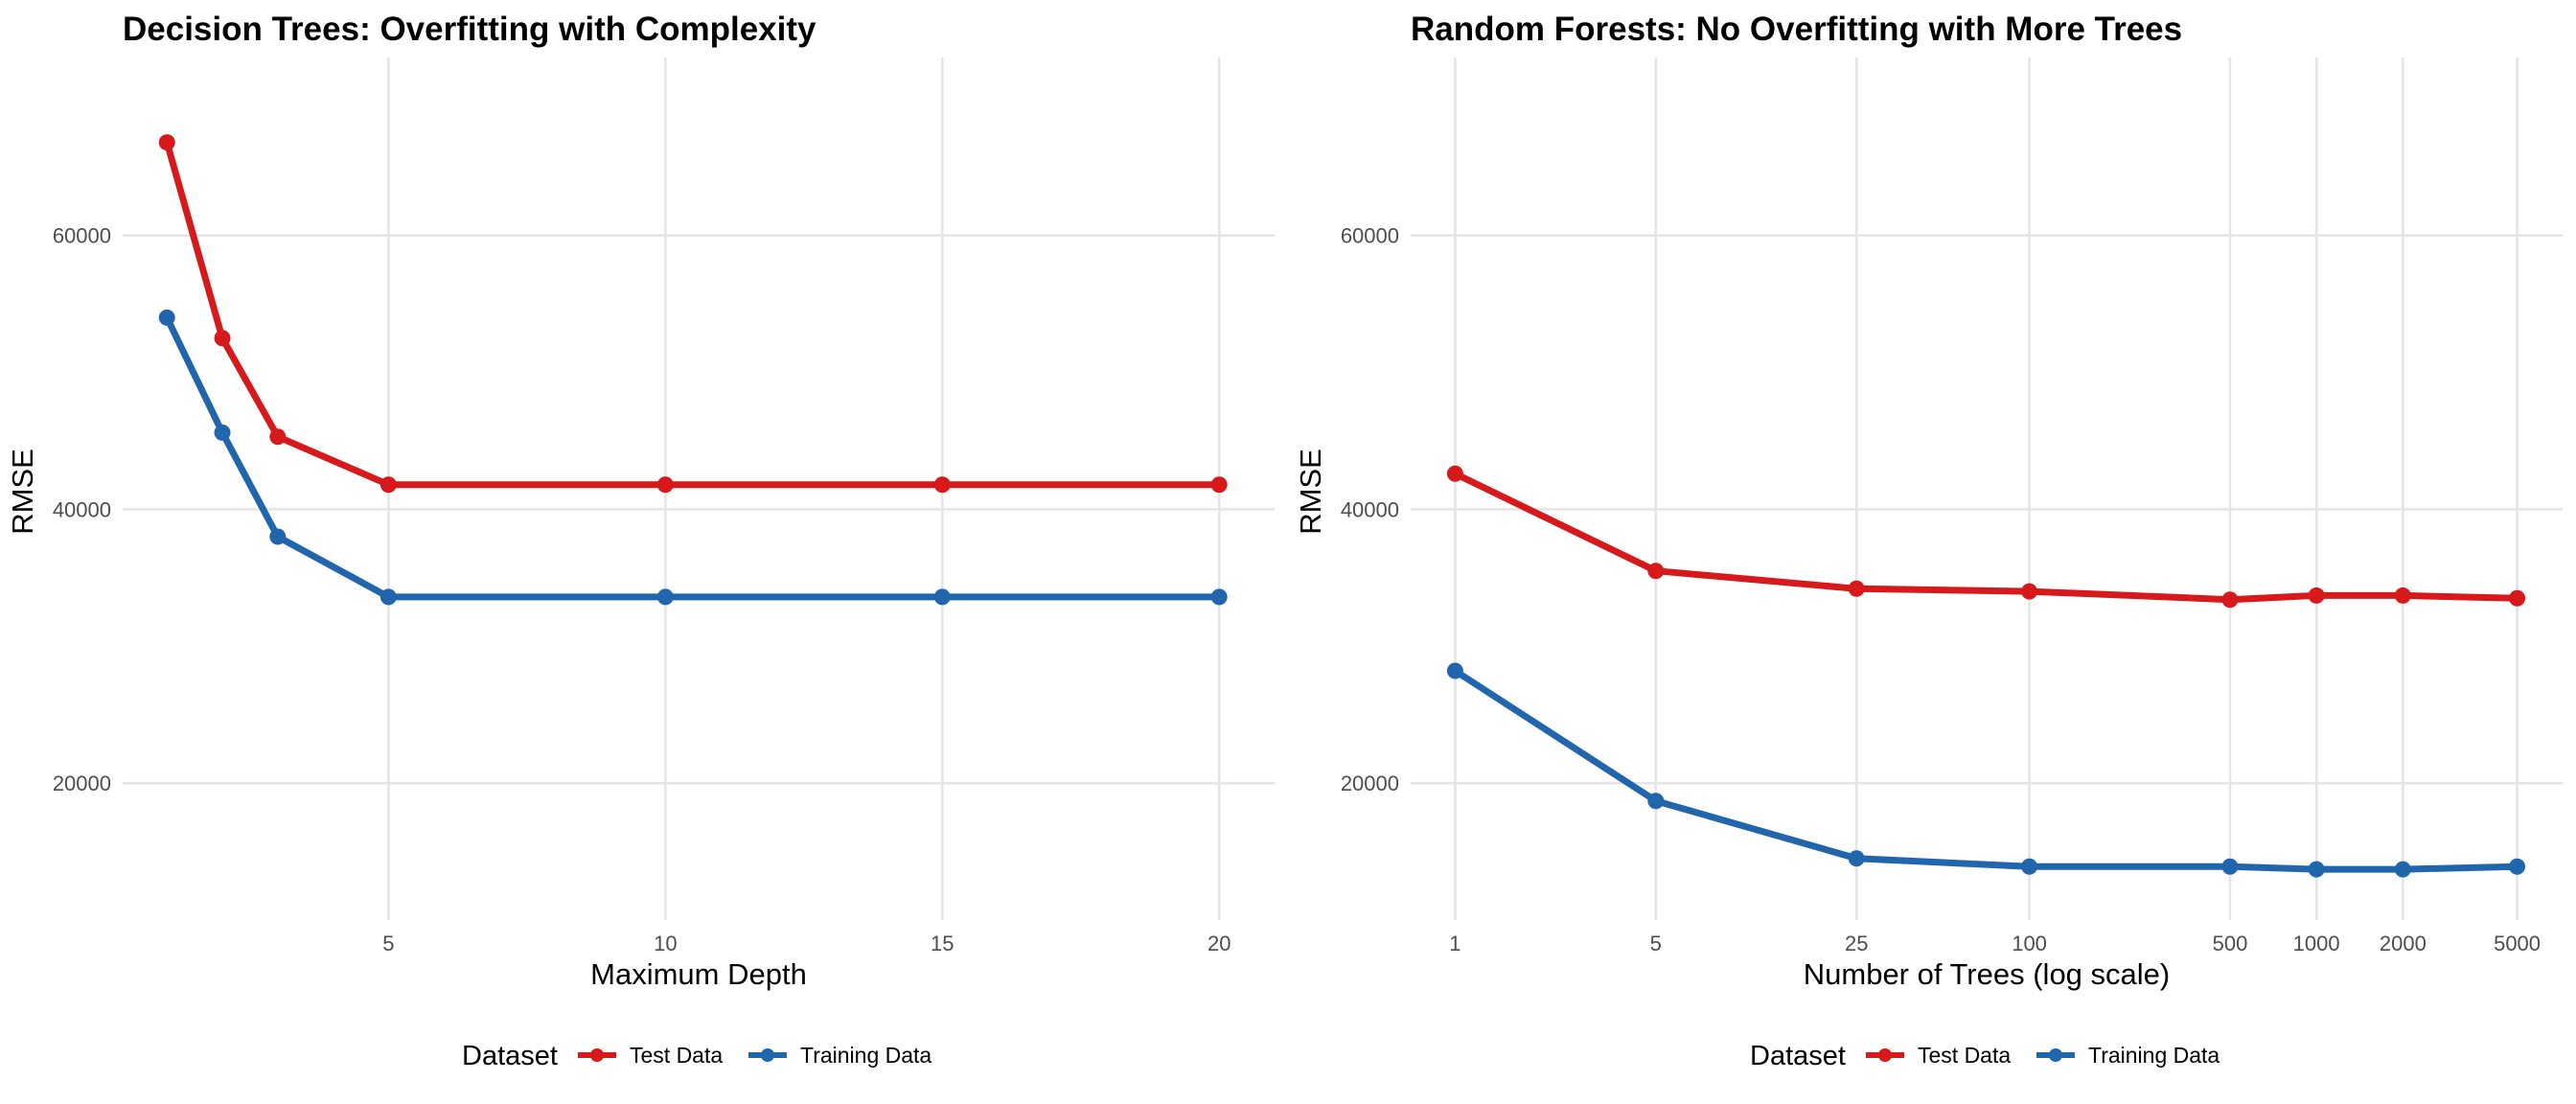  What do you see at coordinates (665, 943) in the screenshot?
I see `x-tick-label: 10` at bounding box center [665, 943].